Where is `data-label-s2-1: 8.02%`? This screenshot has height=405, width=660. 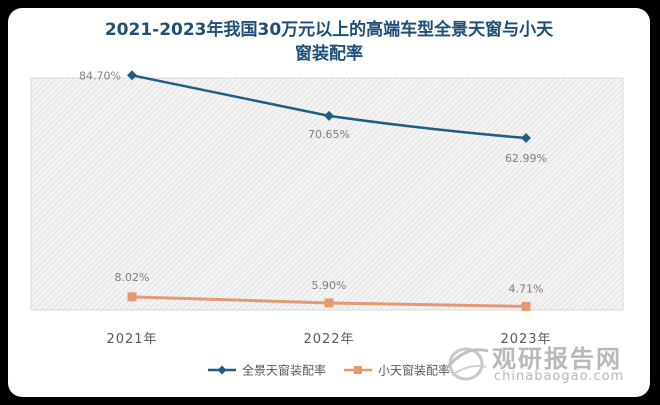
data-label-s2-1: 8.02% is located at coordinates (132, 277).